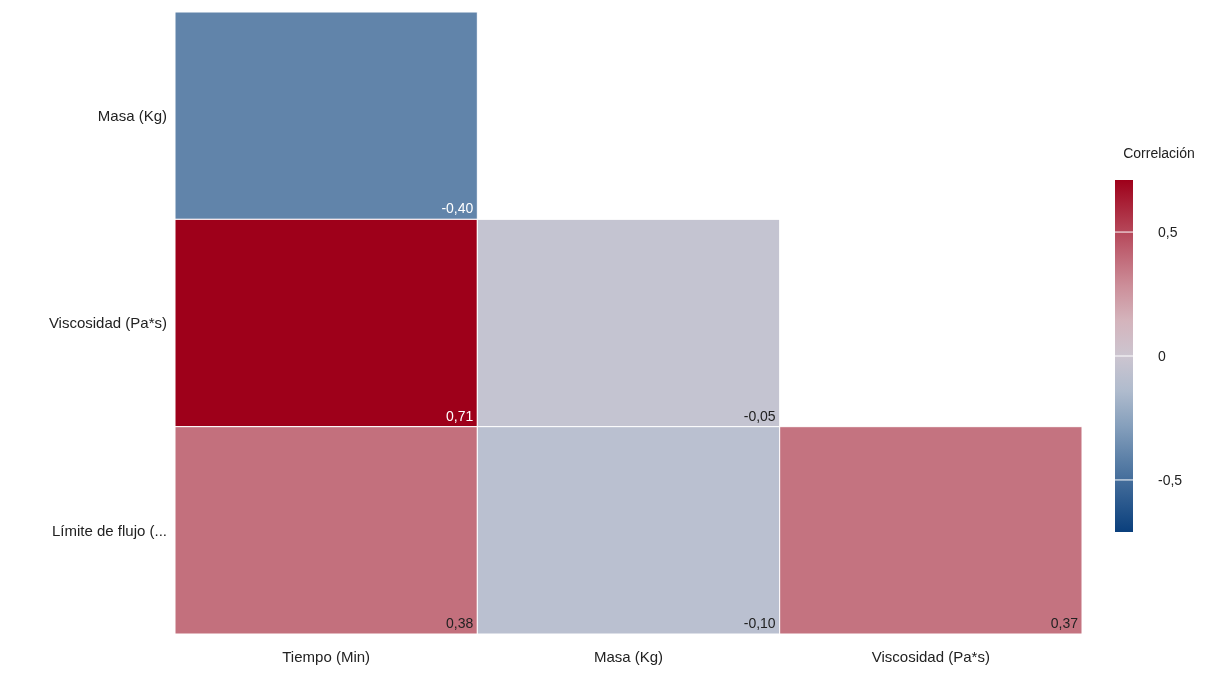 The image size is (1214, 673). Describe the element at coordinates (1170, 479) in the screenshot. I see `color-bar-label: -0,5` at that location.